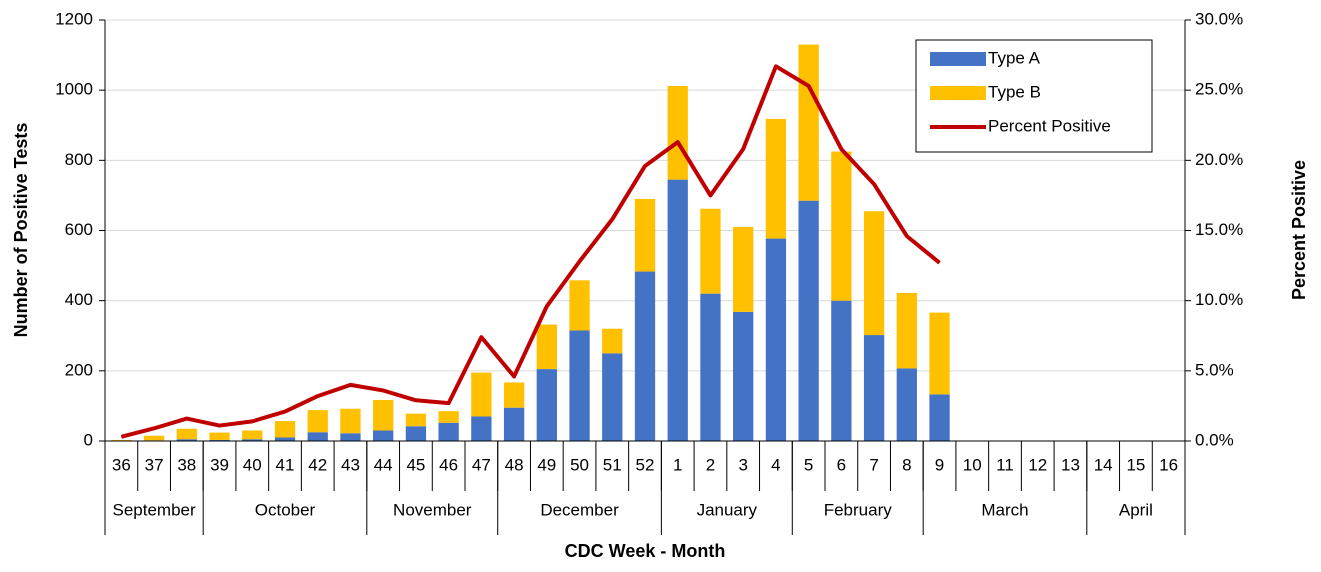  What do you see at coordinates (79, 229) in the screenshot?
I see `y-tick-label: 600` at bounding box center [79, 229].